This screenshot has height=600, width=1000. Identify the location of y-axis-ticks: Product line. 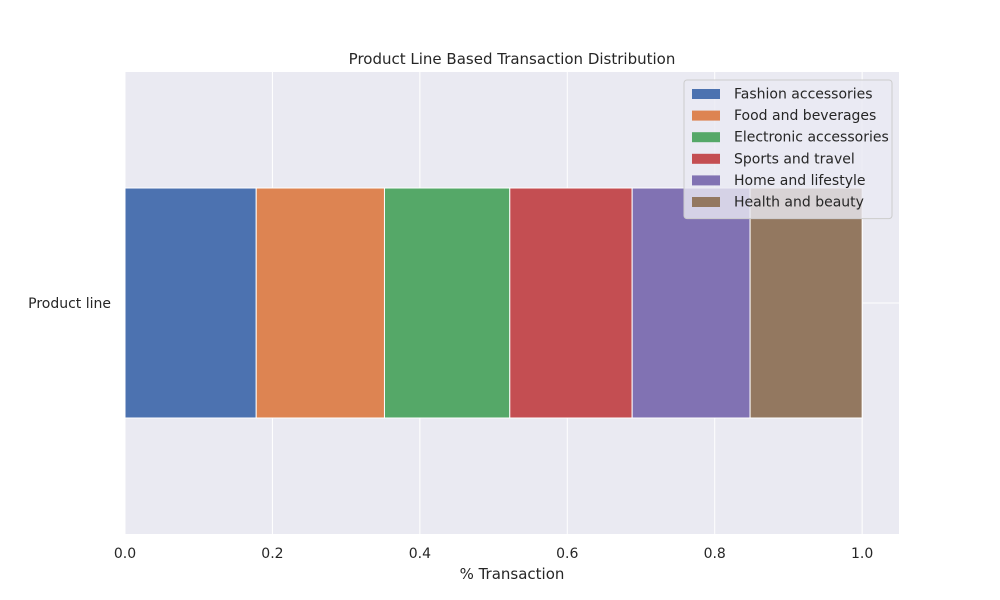
(69, 304).